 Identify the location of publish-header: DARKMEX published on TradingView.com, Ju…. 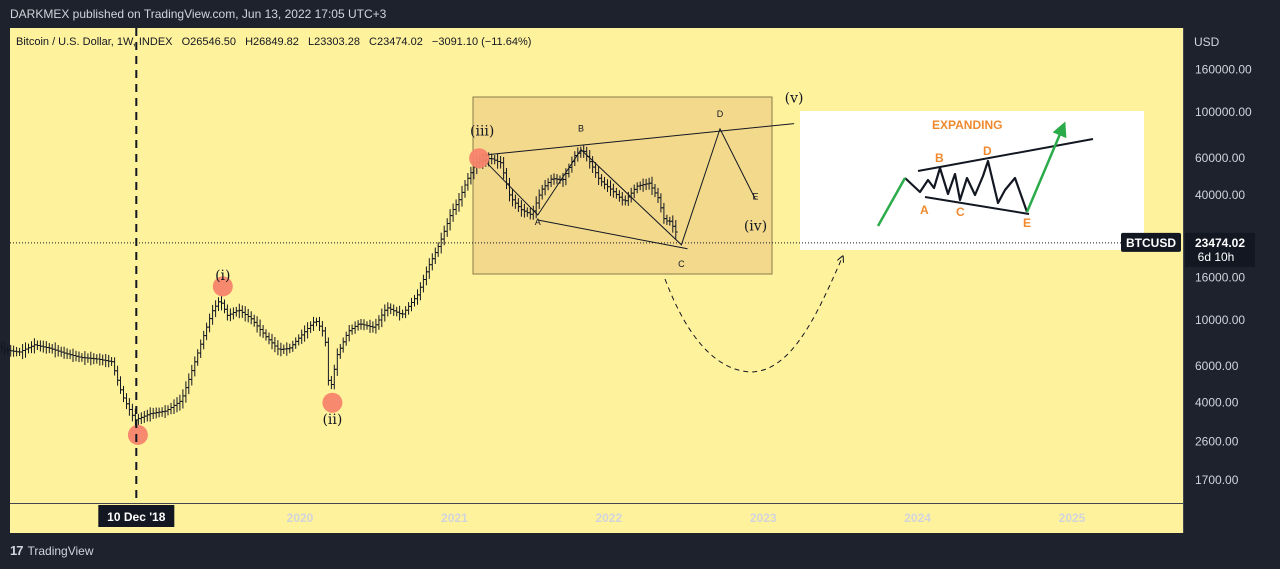
(640, 14).